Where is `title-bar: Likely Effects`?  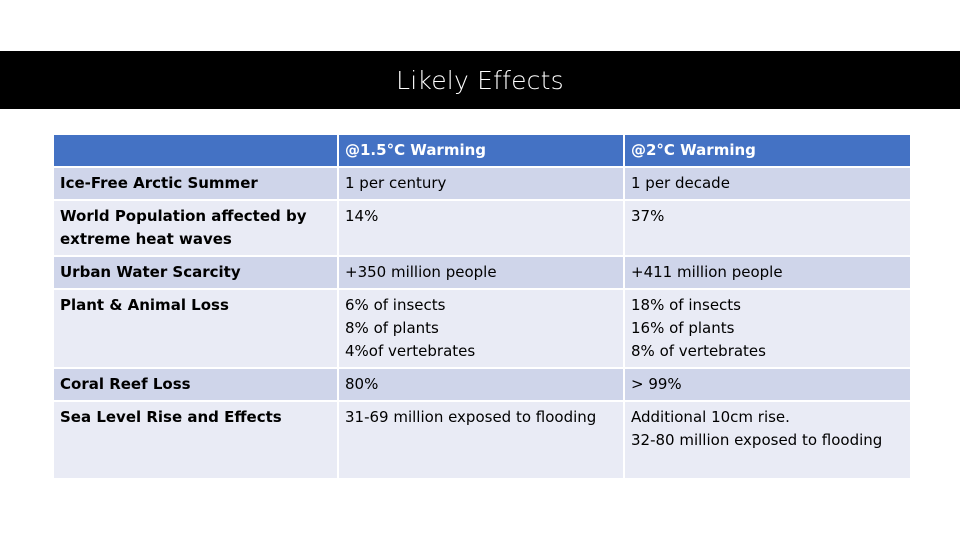 title-bar: Likely Effects is located at coordinates (480, 80).